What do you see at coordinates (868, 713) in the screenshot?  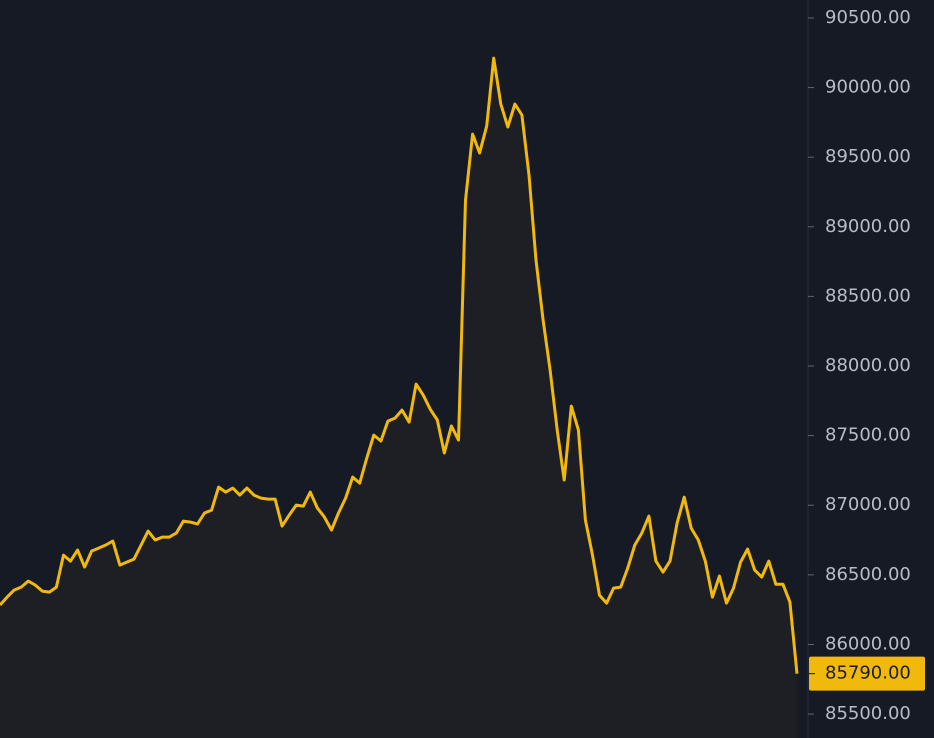 I see `y-tick-label: 85500.00` at bounding box center [868, 713].